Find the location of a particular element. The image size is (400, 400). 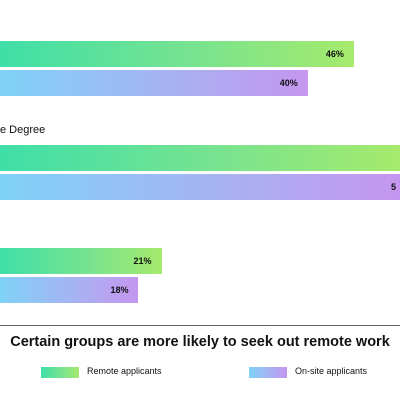

chart-divider is located at coordinates (200, 325).